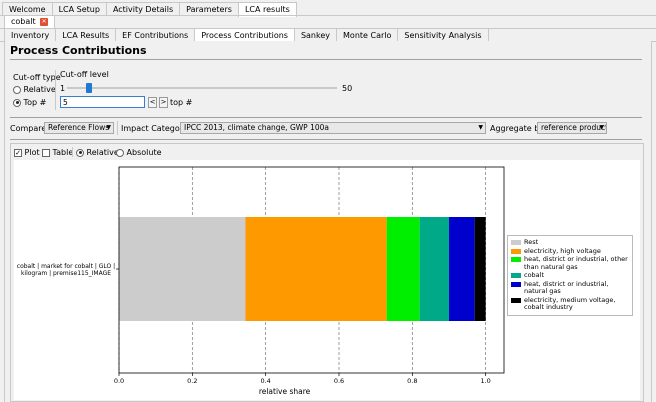  I want to click on cutoff-type-label: Cut-off type, so click(37, 77).